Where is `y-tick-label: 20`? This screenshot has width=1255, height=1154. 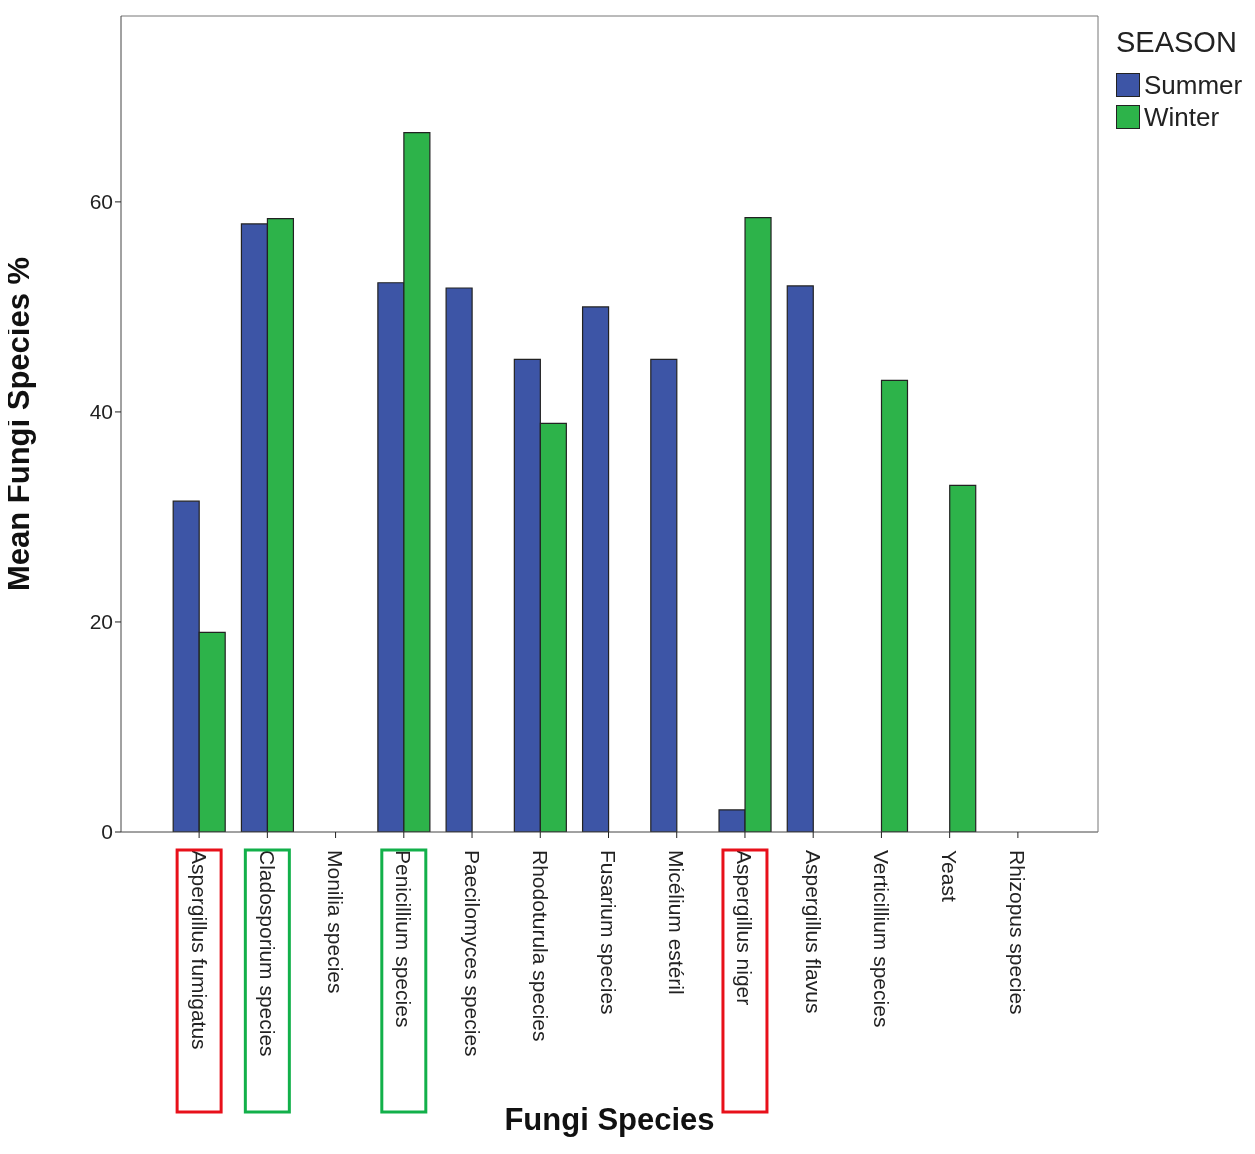 y-tick-label: 20 is located at coordinates (101, 622).